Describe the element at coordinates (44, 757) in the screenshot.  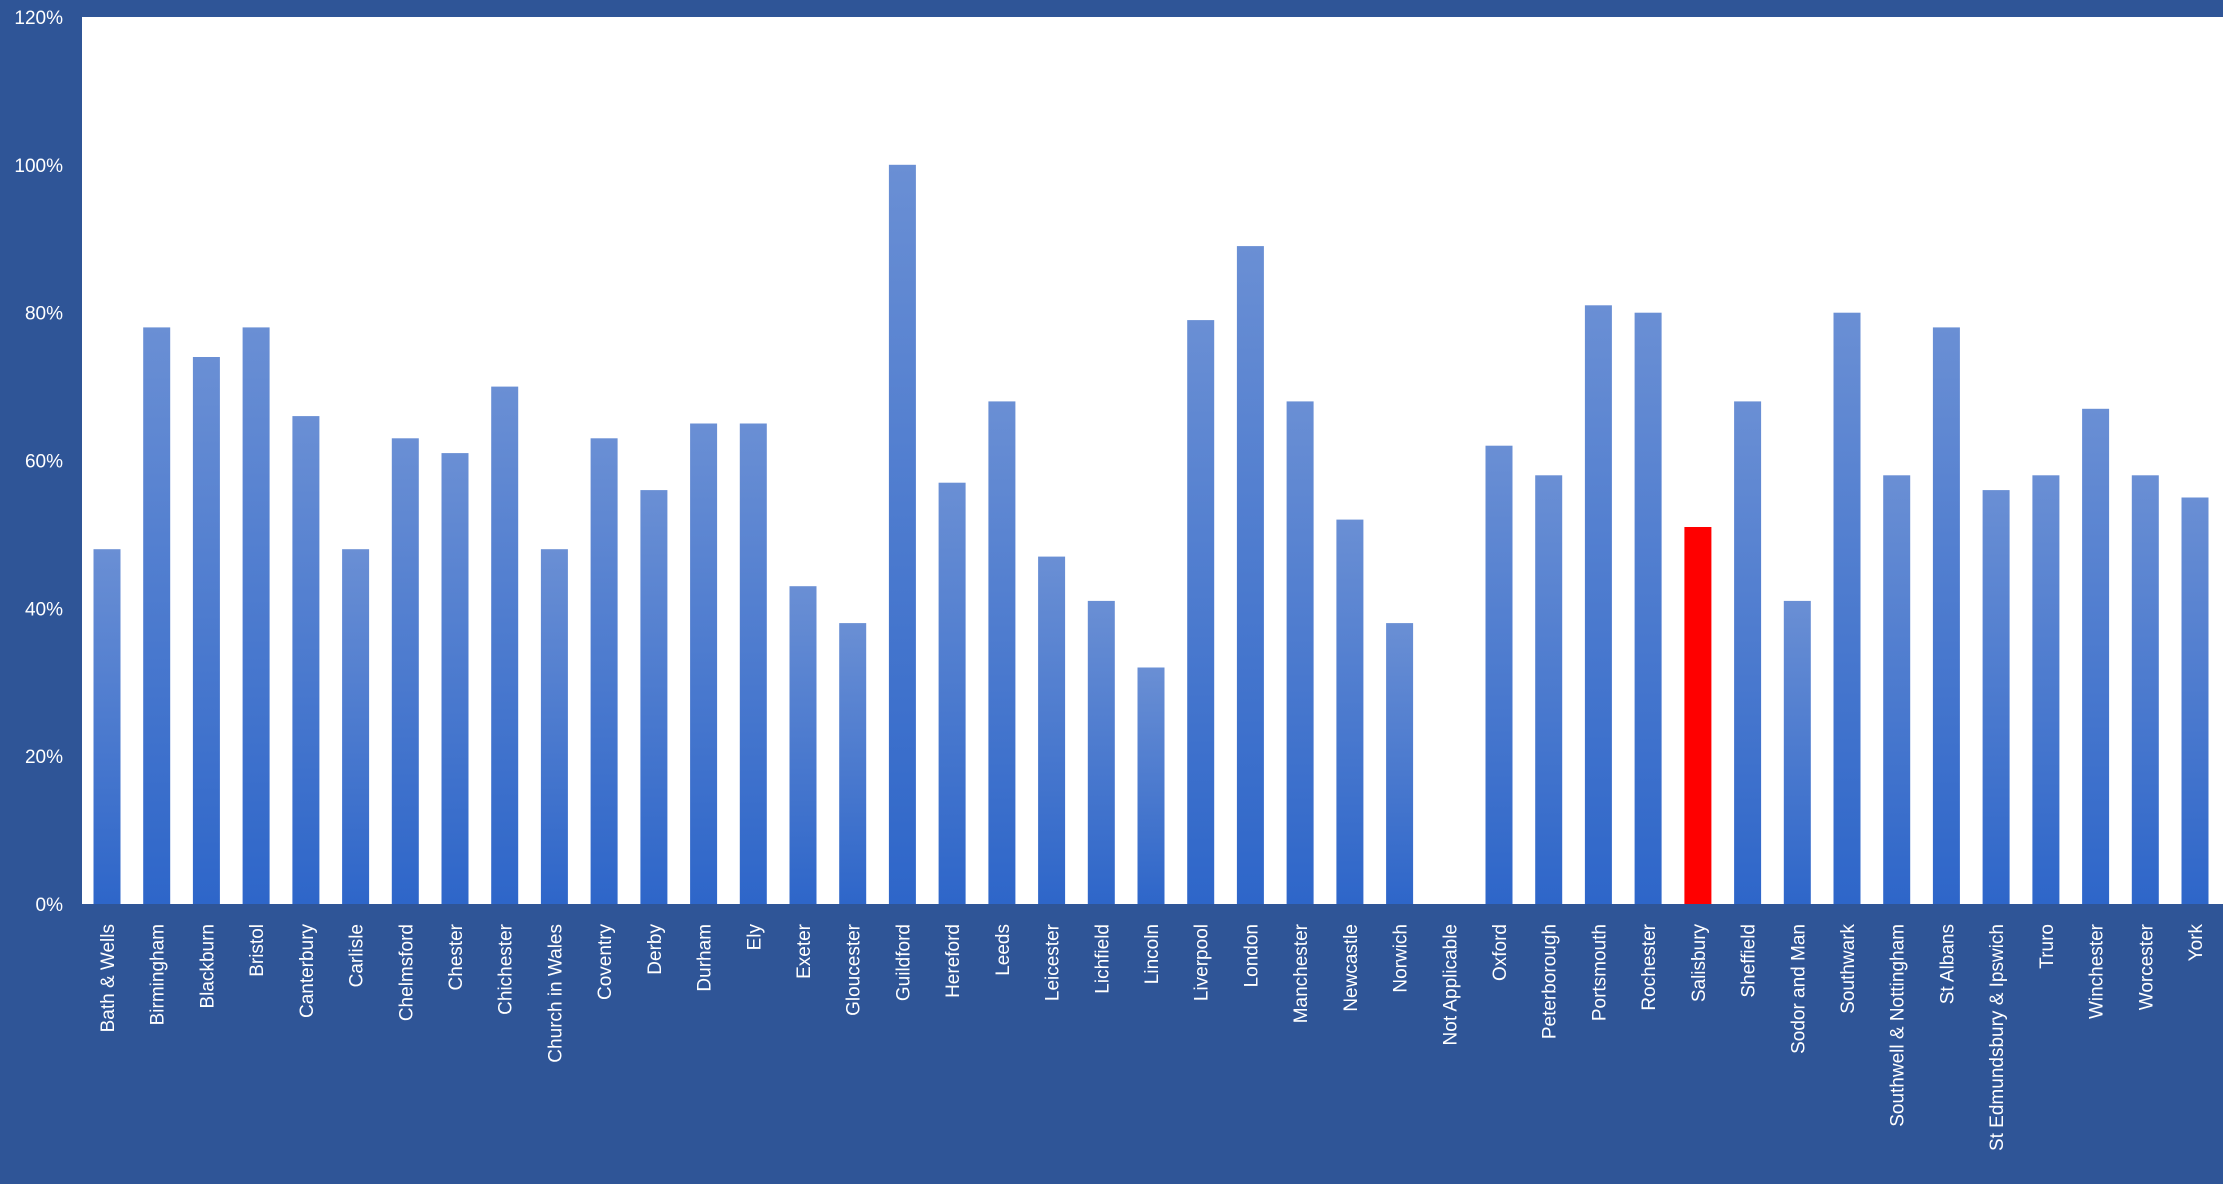
I see `y-tick-label: 20%` at that location.